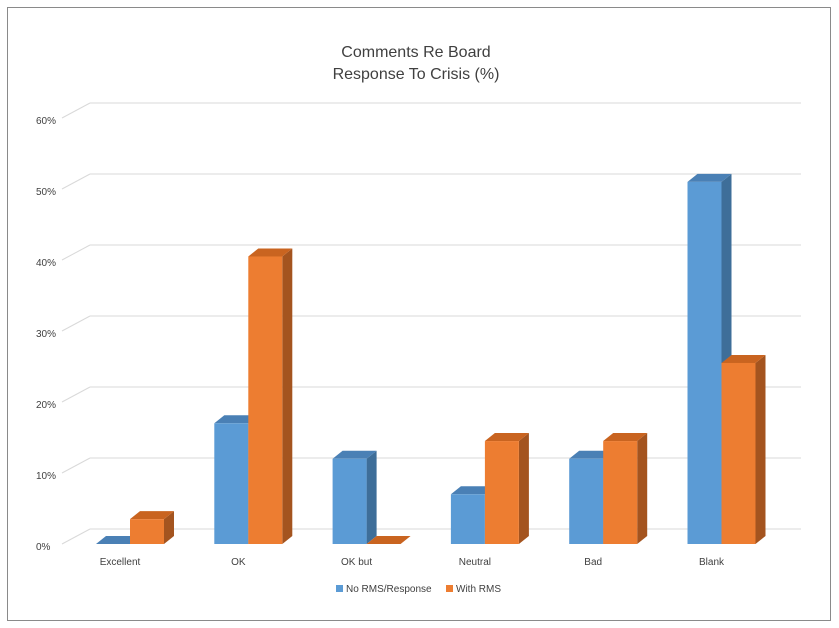  I want to click on x-category-label: OK but, so click(356, 562).